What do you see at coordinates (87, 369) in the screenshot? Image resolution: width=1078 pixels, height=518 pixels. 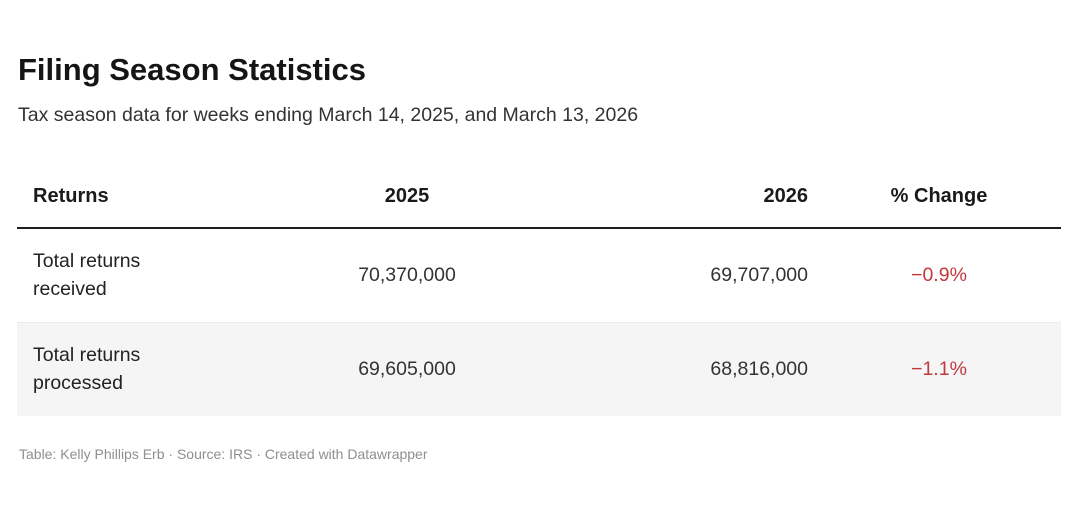 I see `row-label-text: Total returns processed` at bounding box center [87, 369].